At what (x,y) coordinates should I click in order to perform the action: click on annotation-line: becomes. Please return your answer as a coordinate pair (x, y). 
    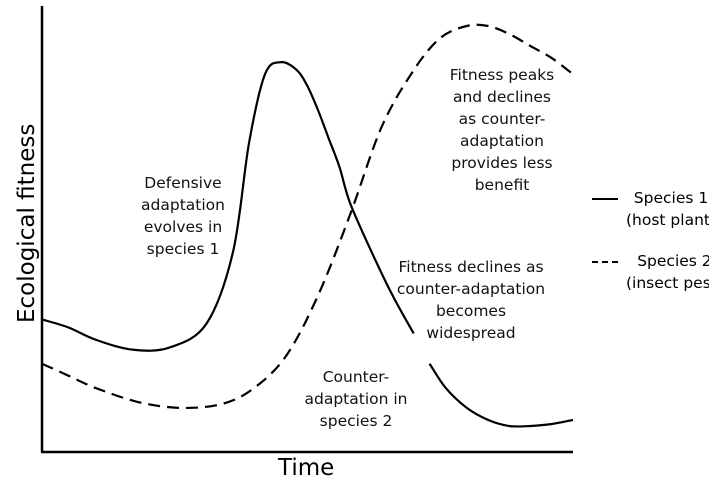
    Looking at the image, I should click on (471, 311).